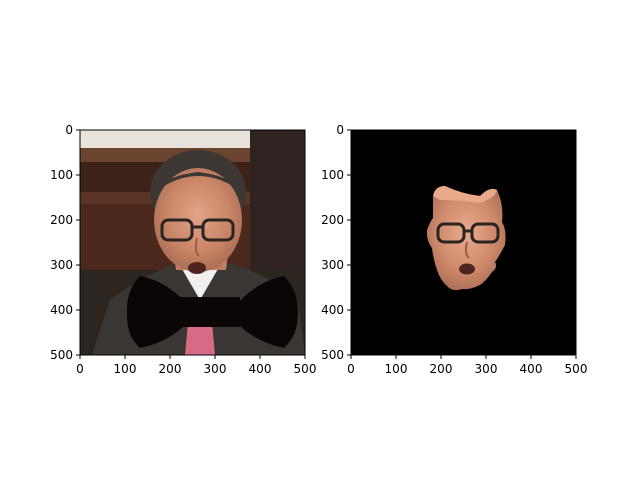  Describe the element at coordinates (61, 265) in the screenshot. I see `left-ytick-label: 300` at that location.